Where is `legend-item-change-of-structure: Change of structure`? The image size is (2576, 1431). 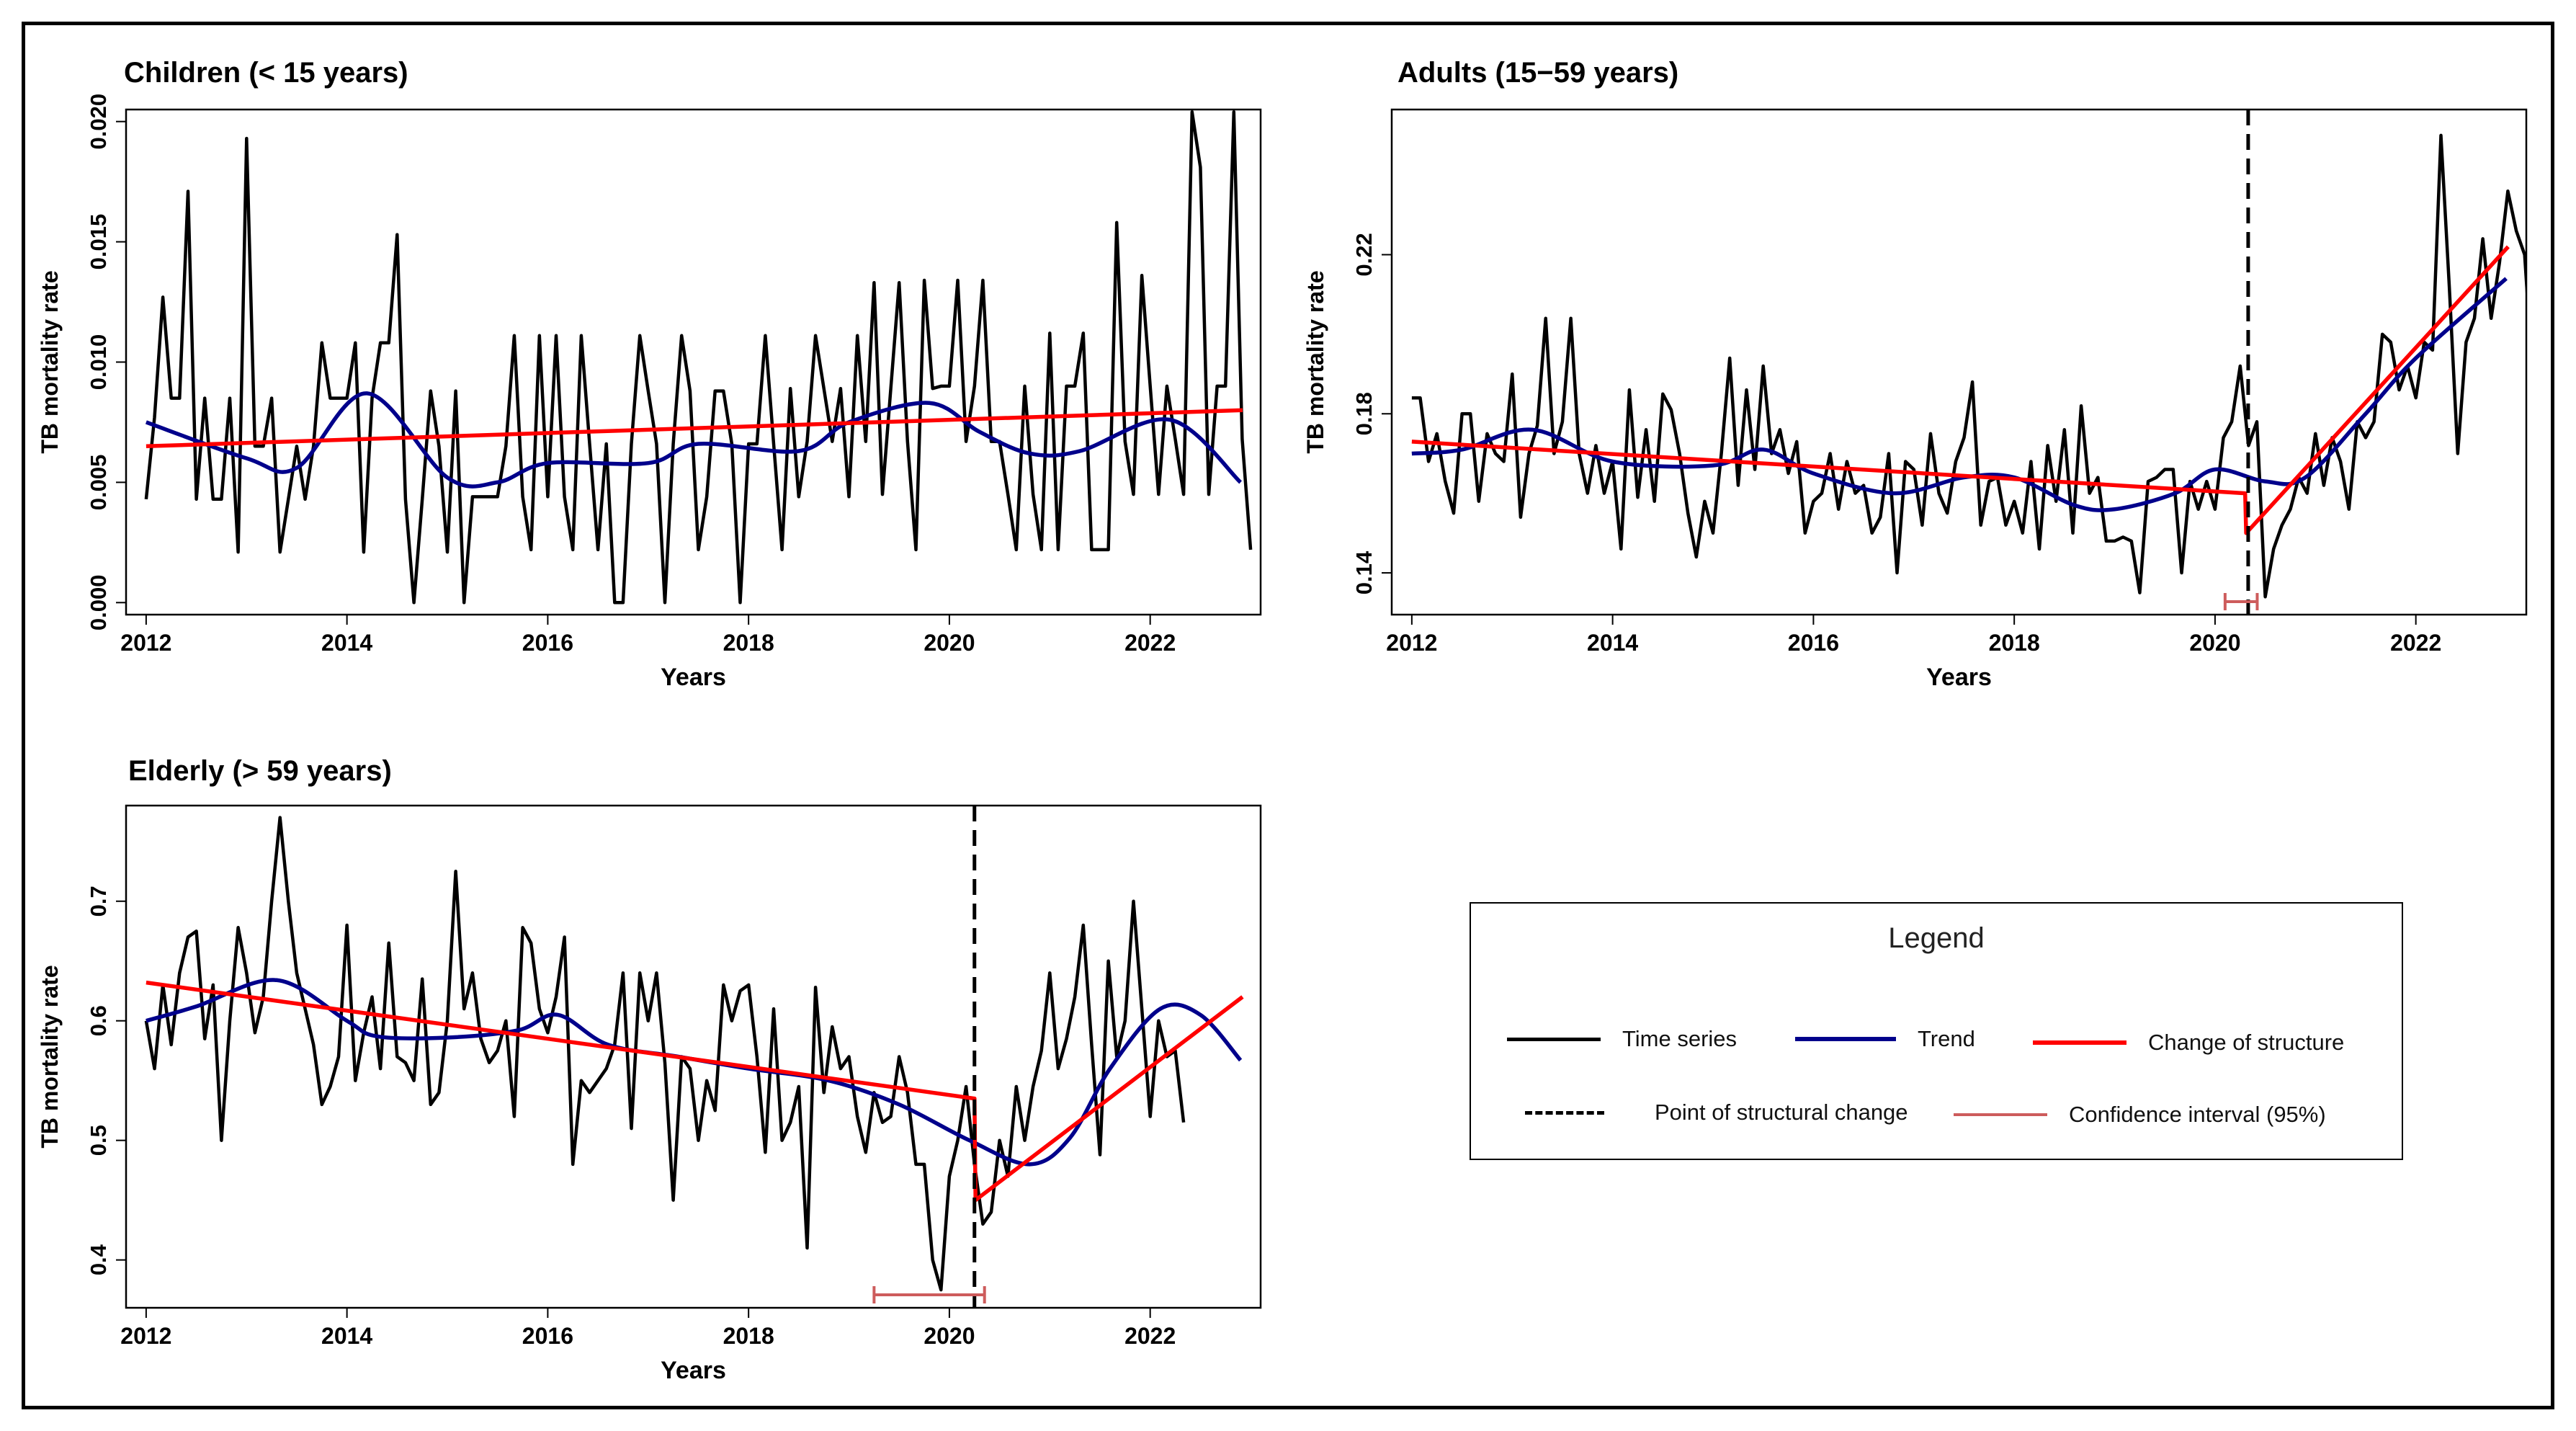
legend-item-change-of-structure: Change of structure is located at coordinates (2188, 1043).